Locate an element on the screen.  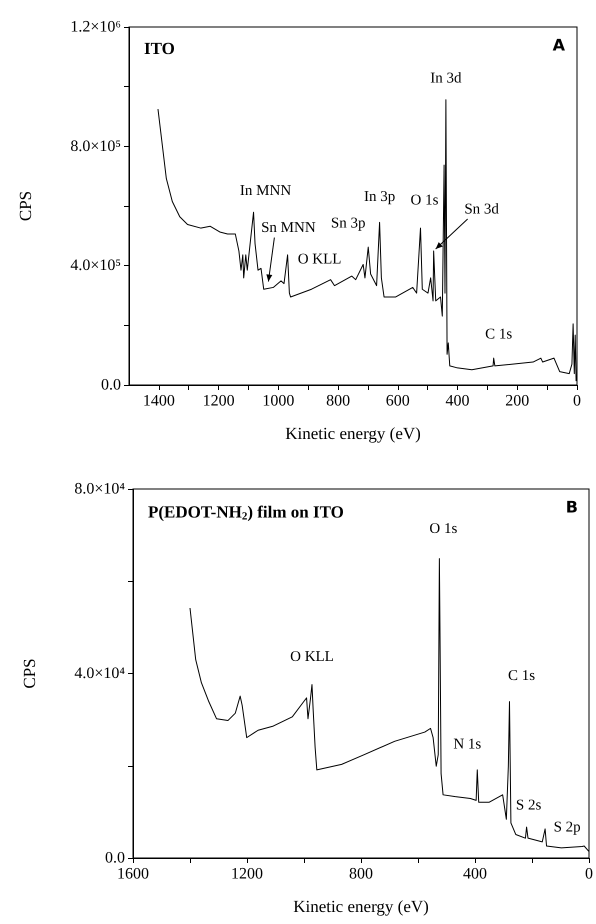
annotation: In 3d is located at coordinates (446, 78).